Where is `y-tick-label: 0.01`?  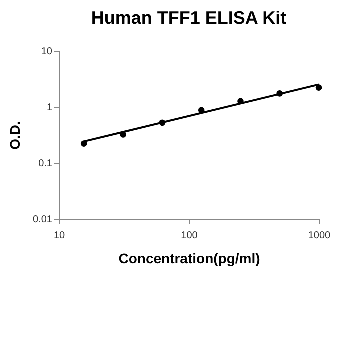 y-tick-label: 0.01 is located at coordinates (43, 220).